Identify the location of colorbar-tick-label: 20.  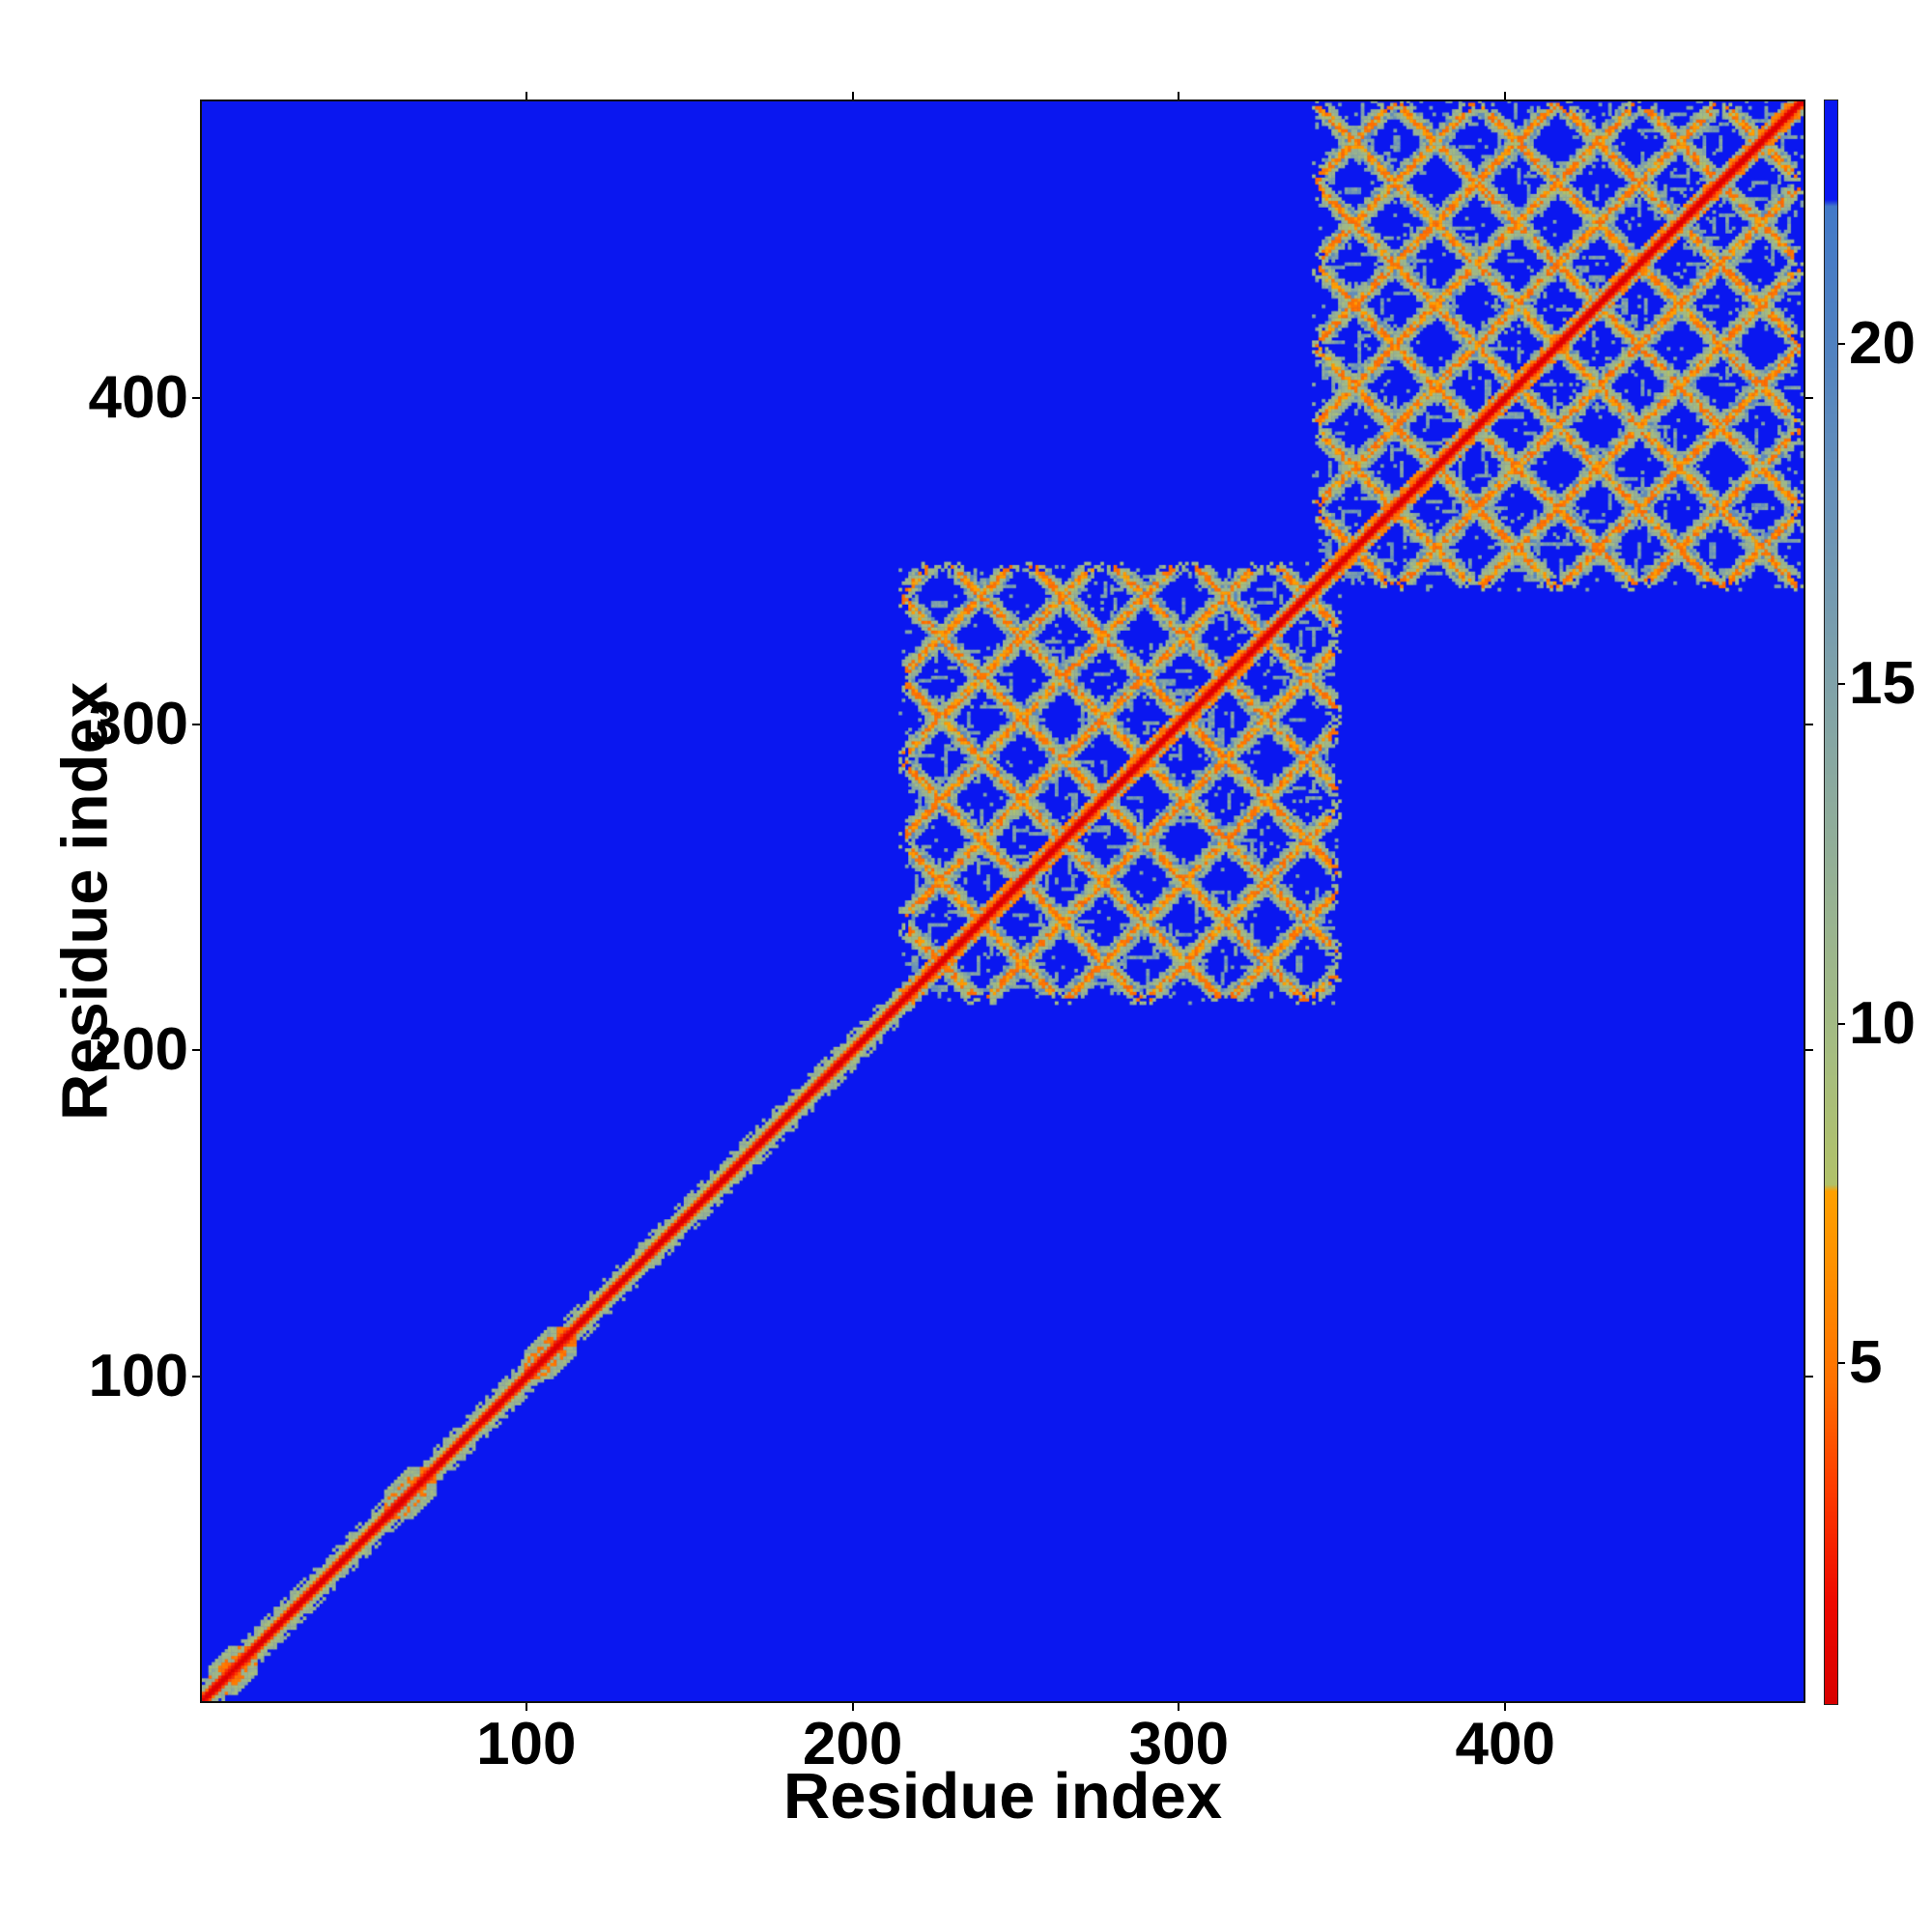
(1882, 344).